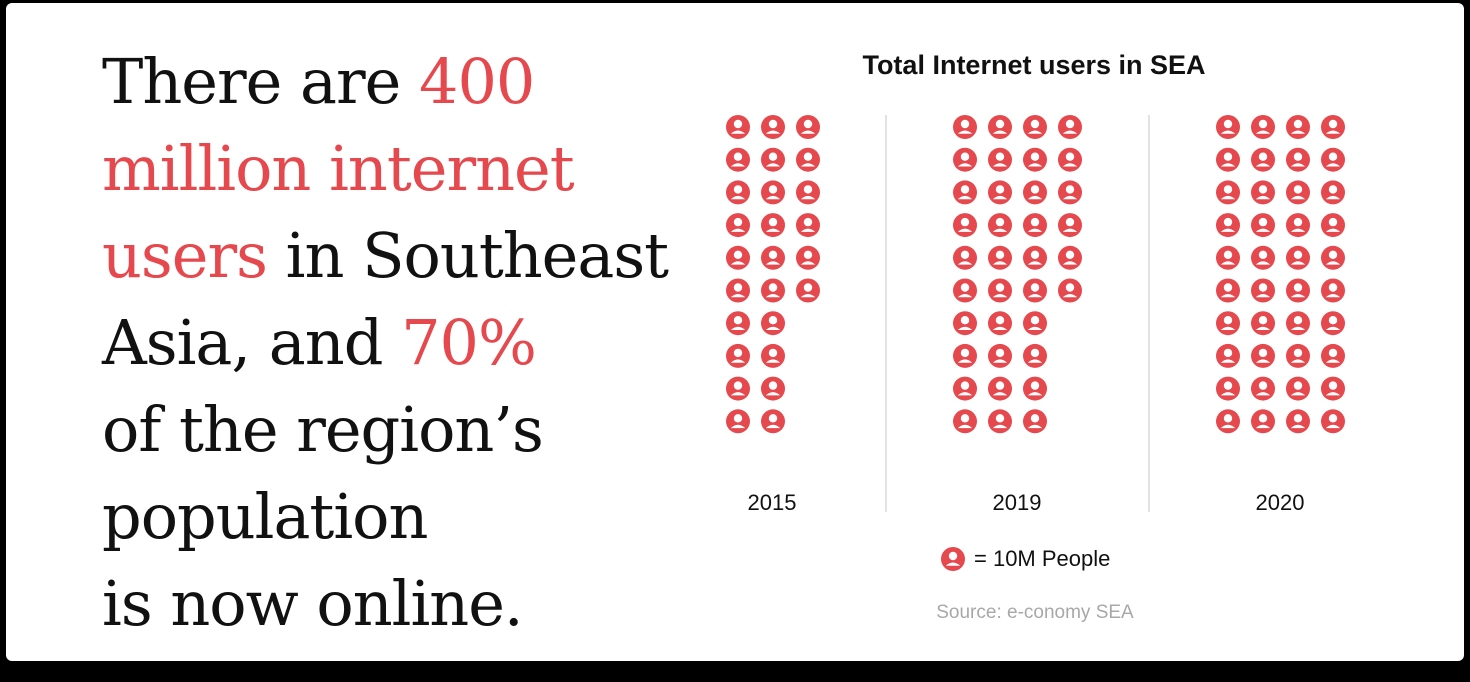 The width and height of the screenshot is (1470, 682). Describe the element at coordinates (467, 255) in the screenshot. I see `headline-text: in Southeast` at that location.